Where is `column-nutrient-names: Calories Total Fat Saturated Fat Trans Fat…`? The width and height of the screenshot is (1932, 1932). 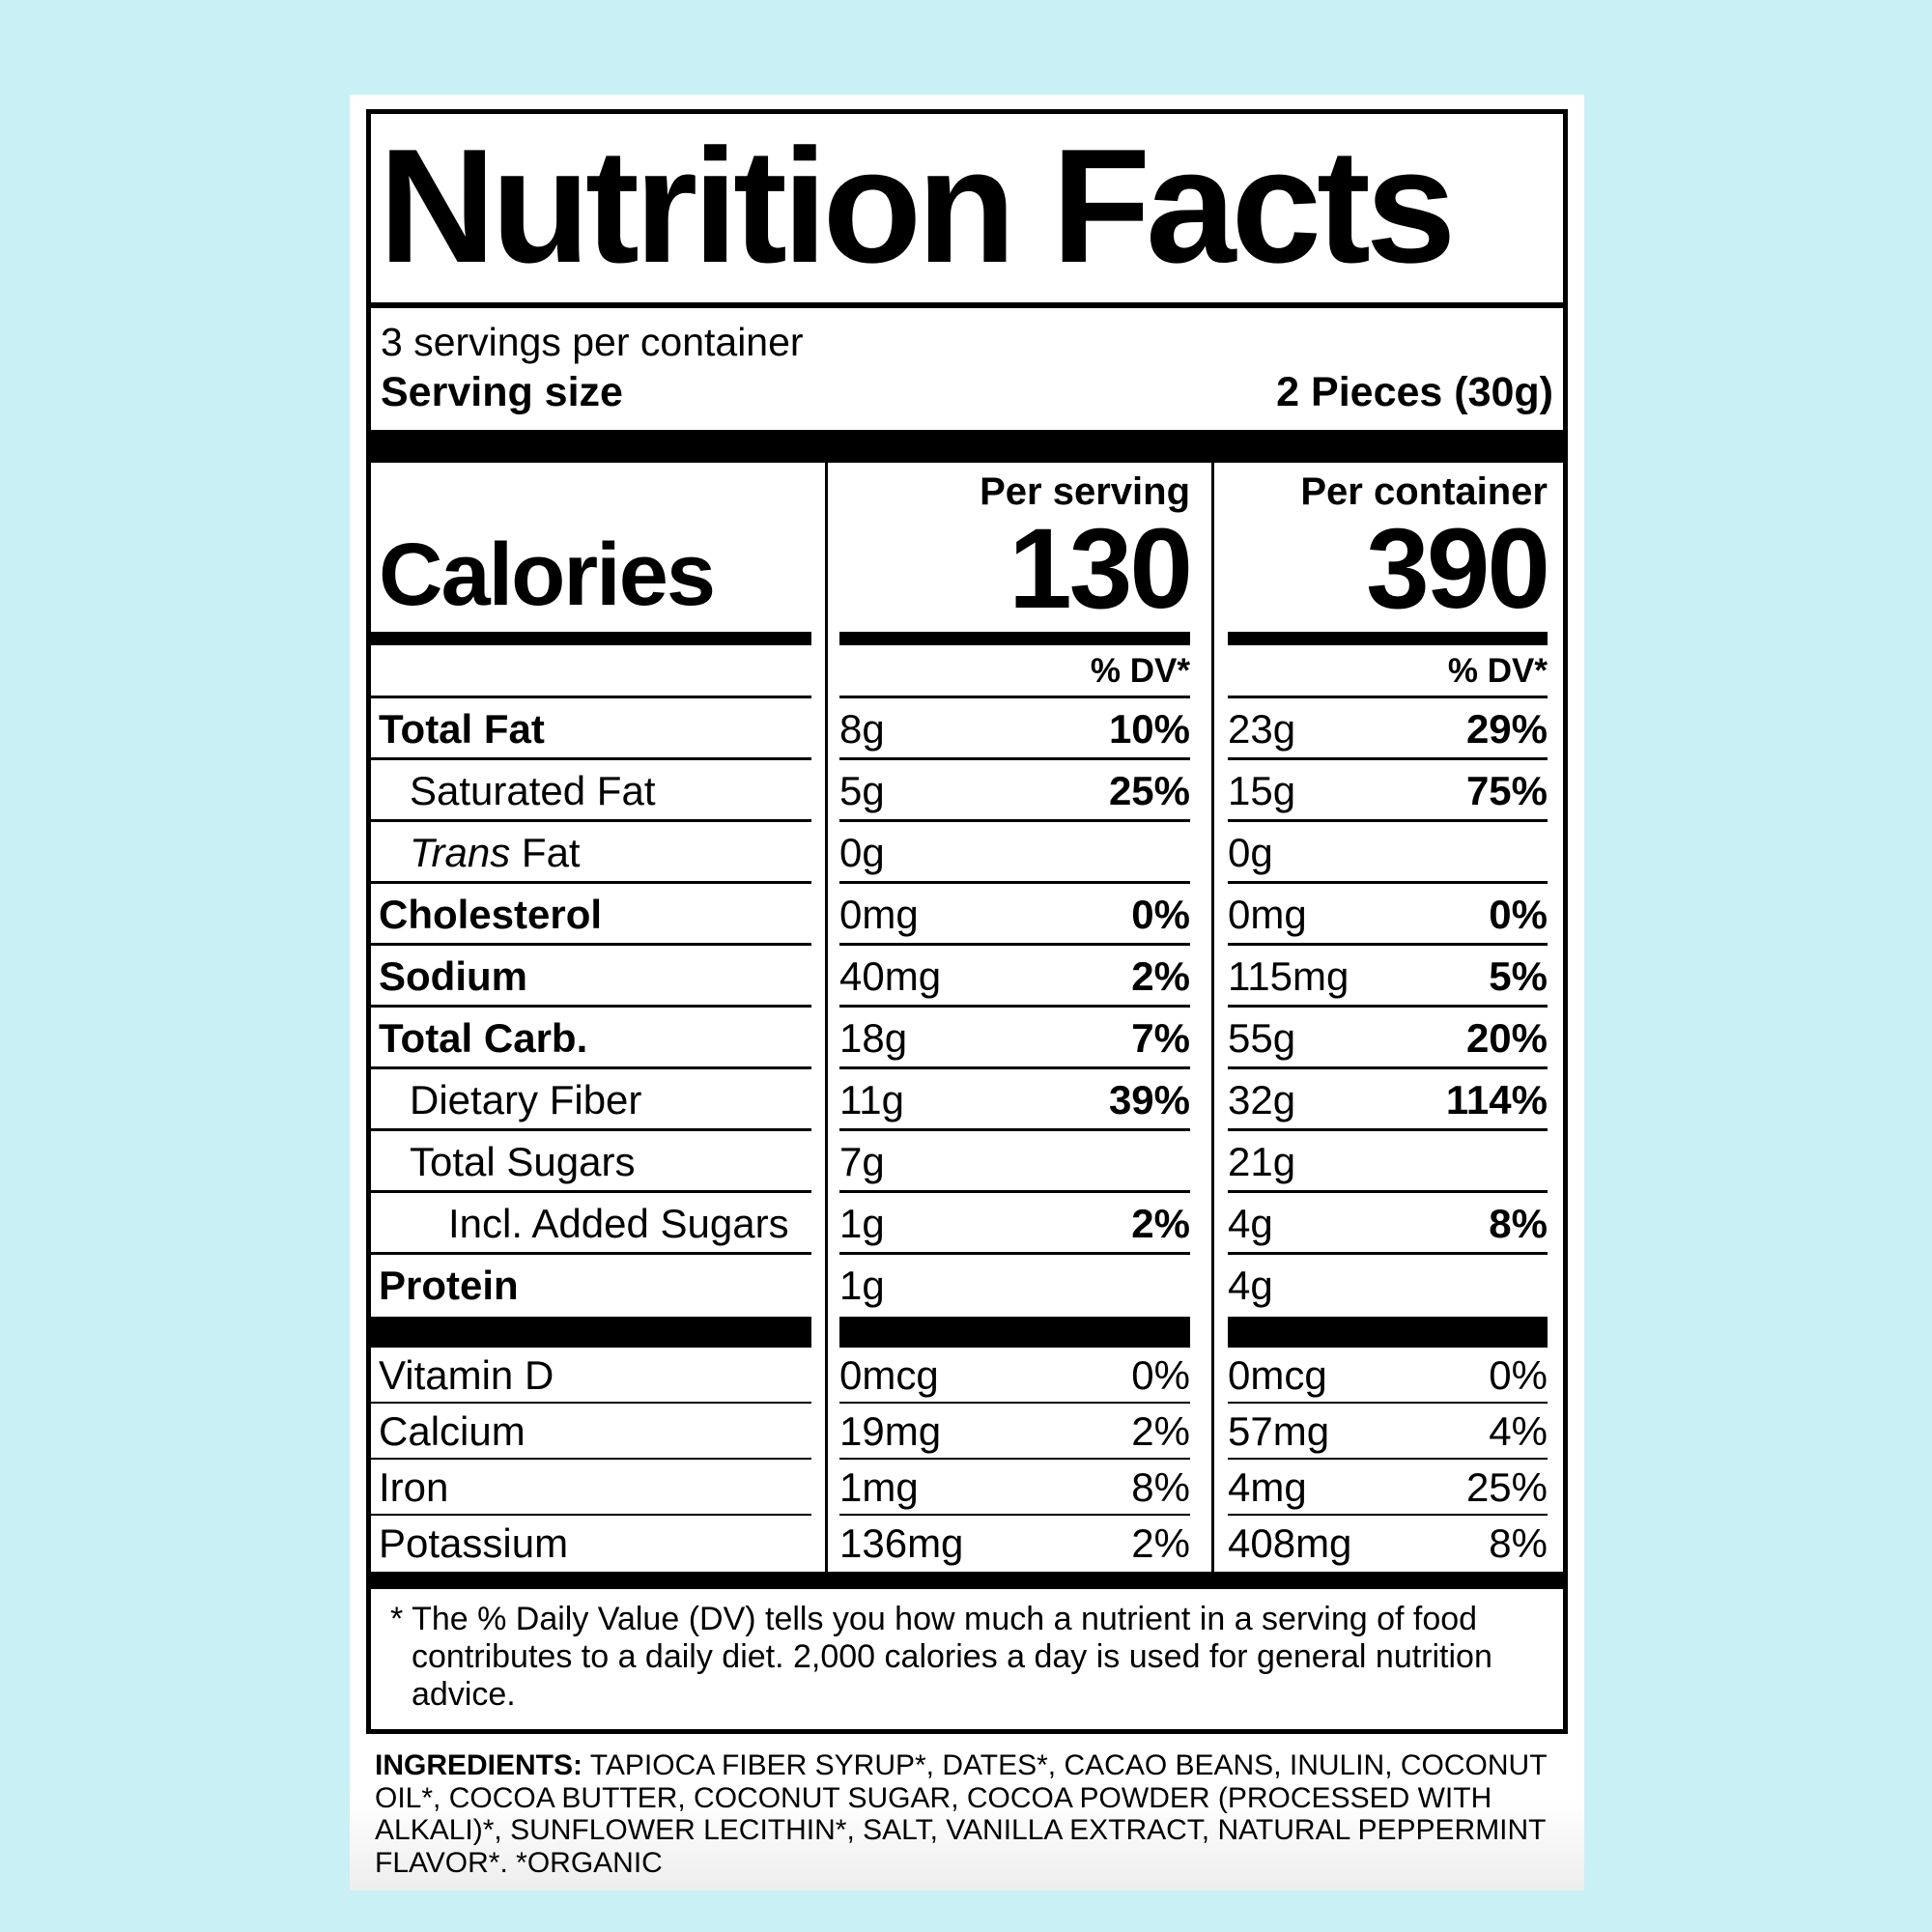
column-nutrient-names: Calories Total Fat Saturated Fat Trans Fat… is located at coordinates (598, 1018).